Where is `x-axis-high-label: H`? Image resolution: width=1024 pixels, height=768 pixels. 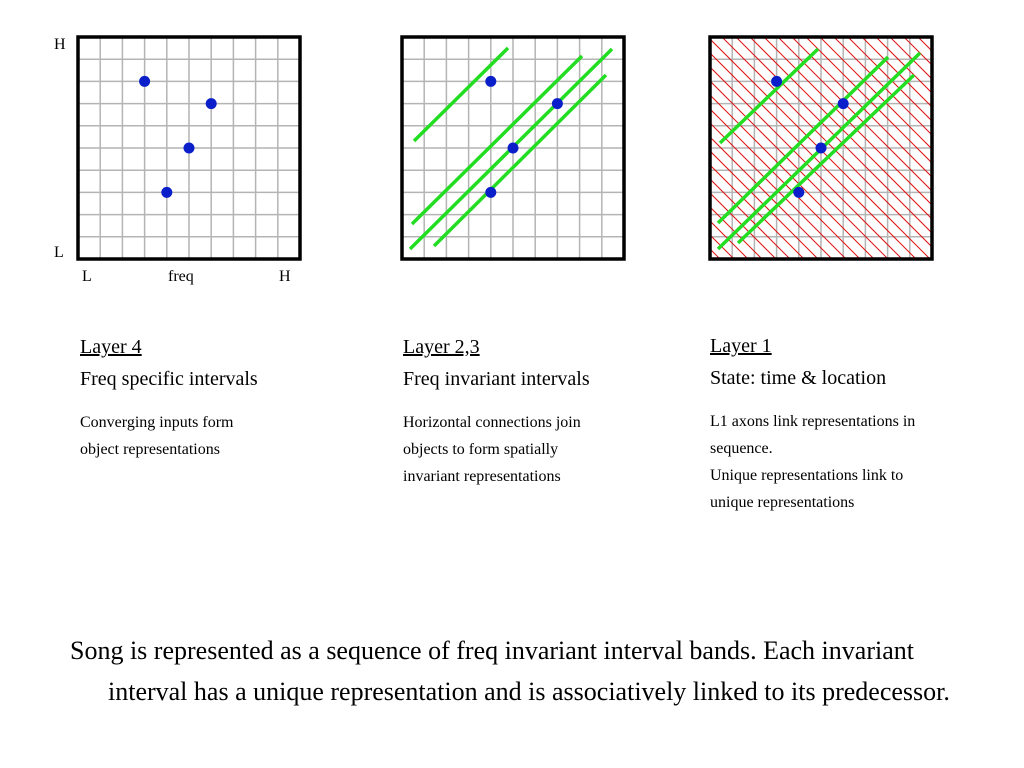 x-axis-high-label: H is located at coordinates (285, 276).